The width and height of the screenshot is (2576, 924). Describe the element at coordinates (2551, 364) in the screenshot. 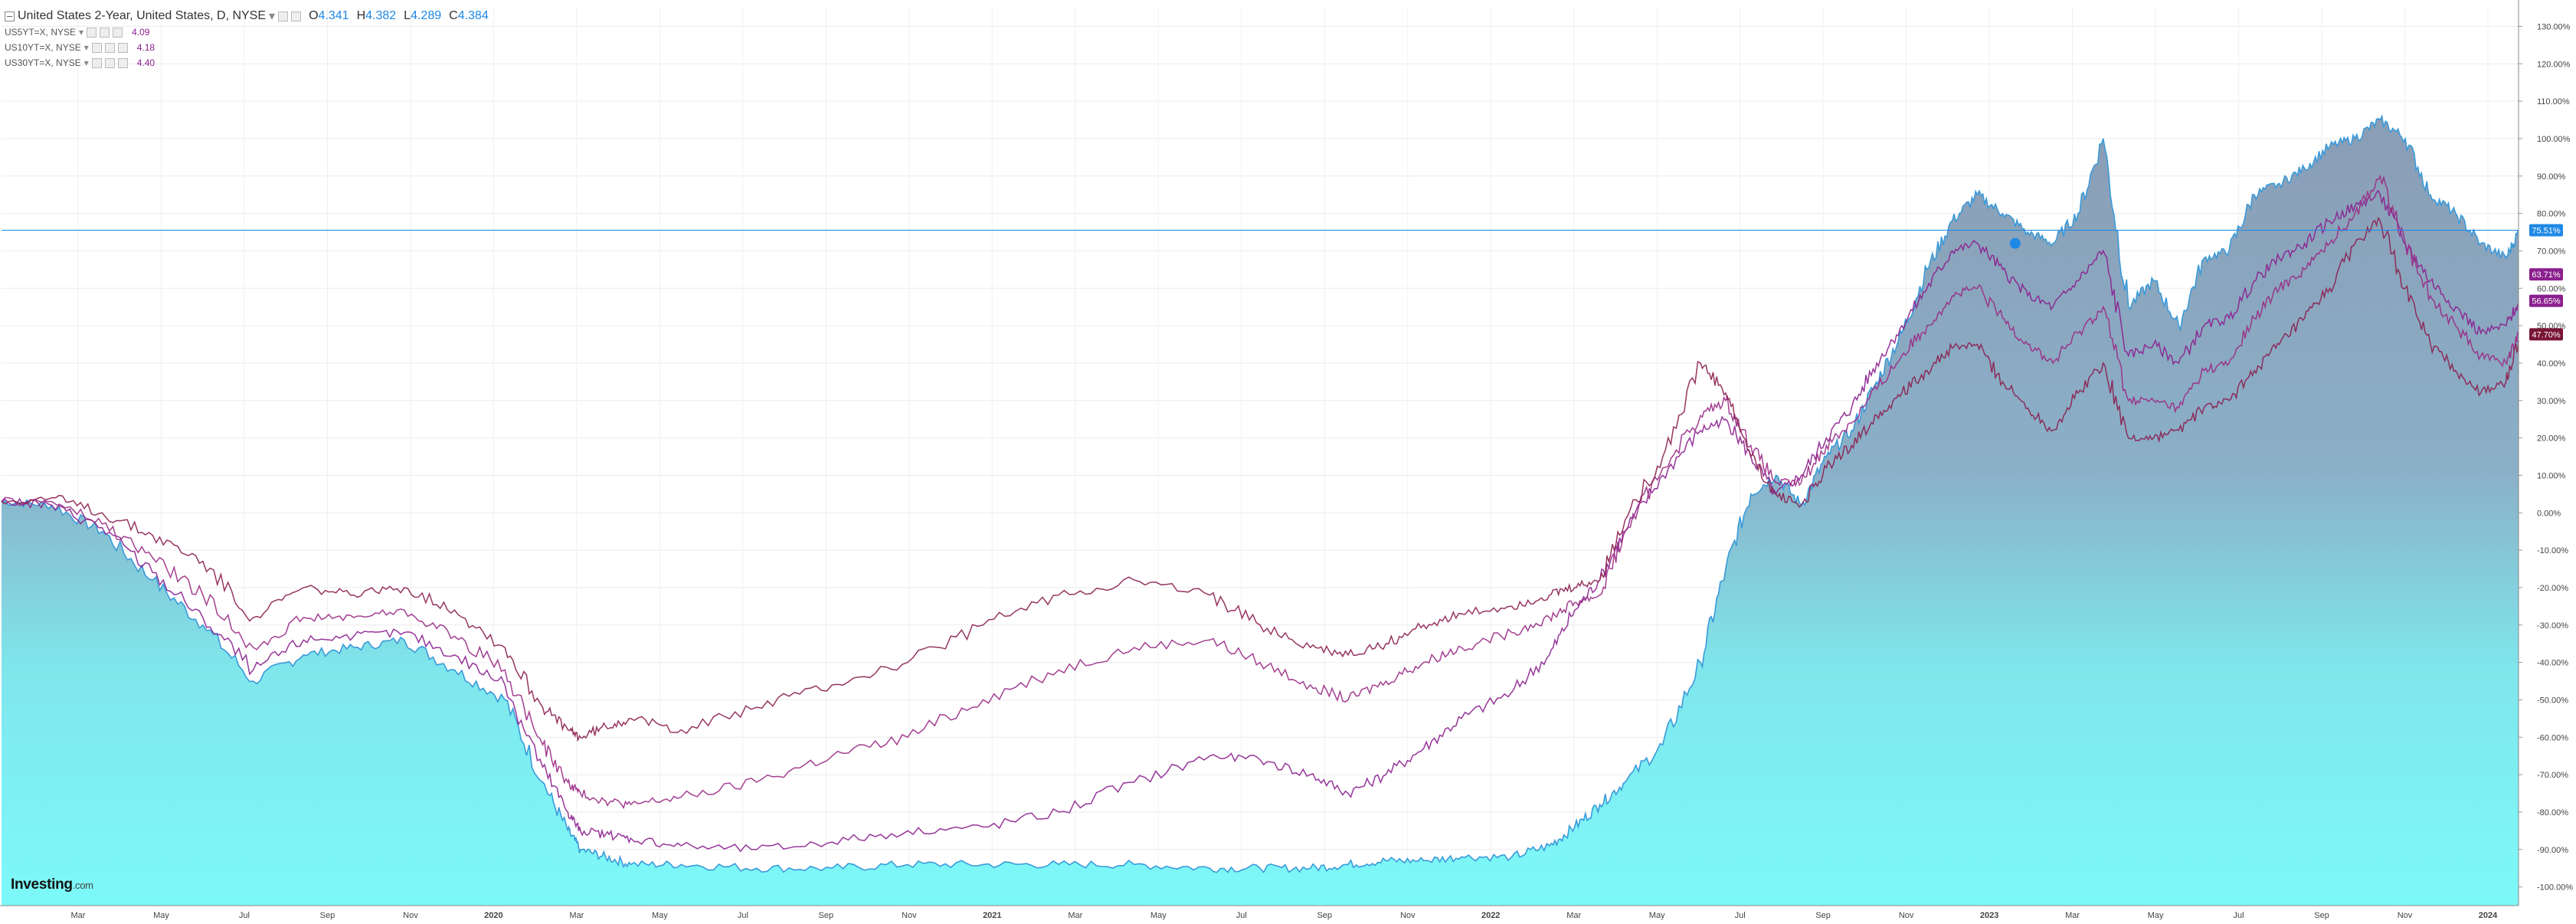

I see `y-tick-label: 40.00%` at that location.